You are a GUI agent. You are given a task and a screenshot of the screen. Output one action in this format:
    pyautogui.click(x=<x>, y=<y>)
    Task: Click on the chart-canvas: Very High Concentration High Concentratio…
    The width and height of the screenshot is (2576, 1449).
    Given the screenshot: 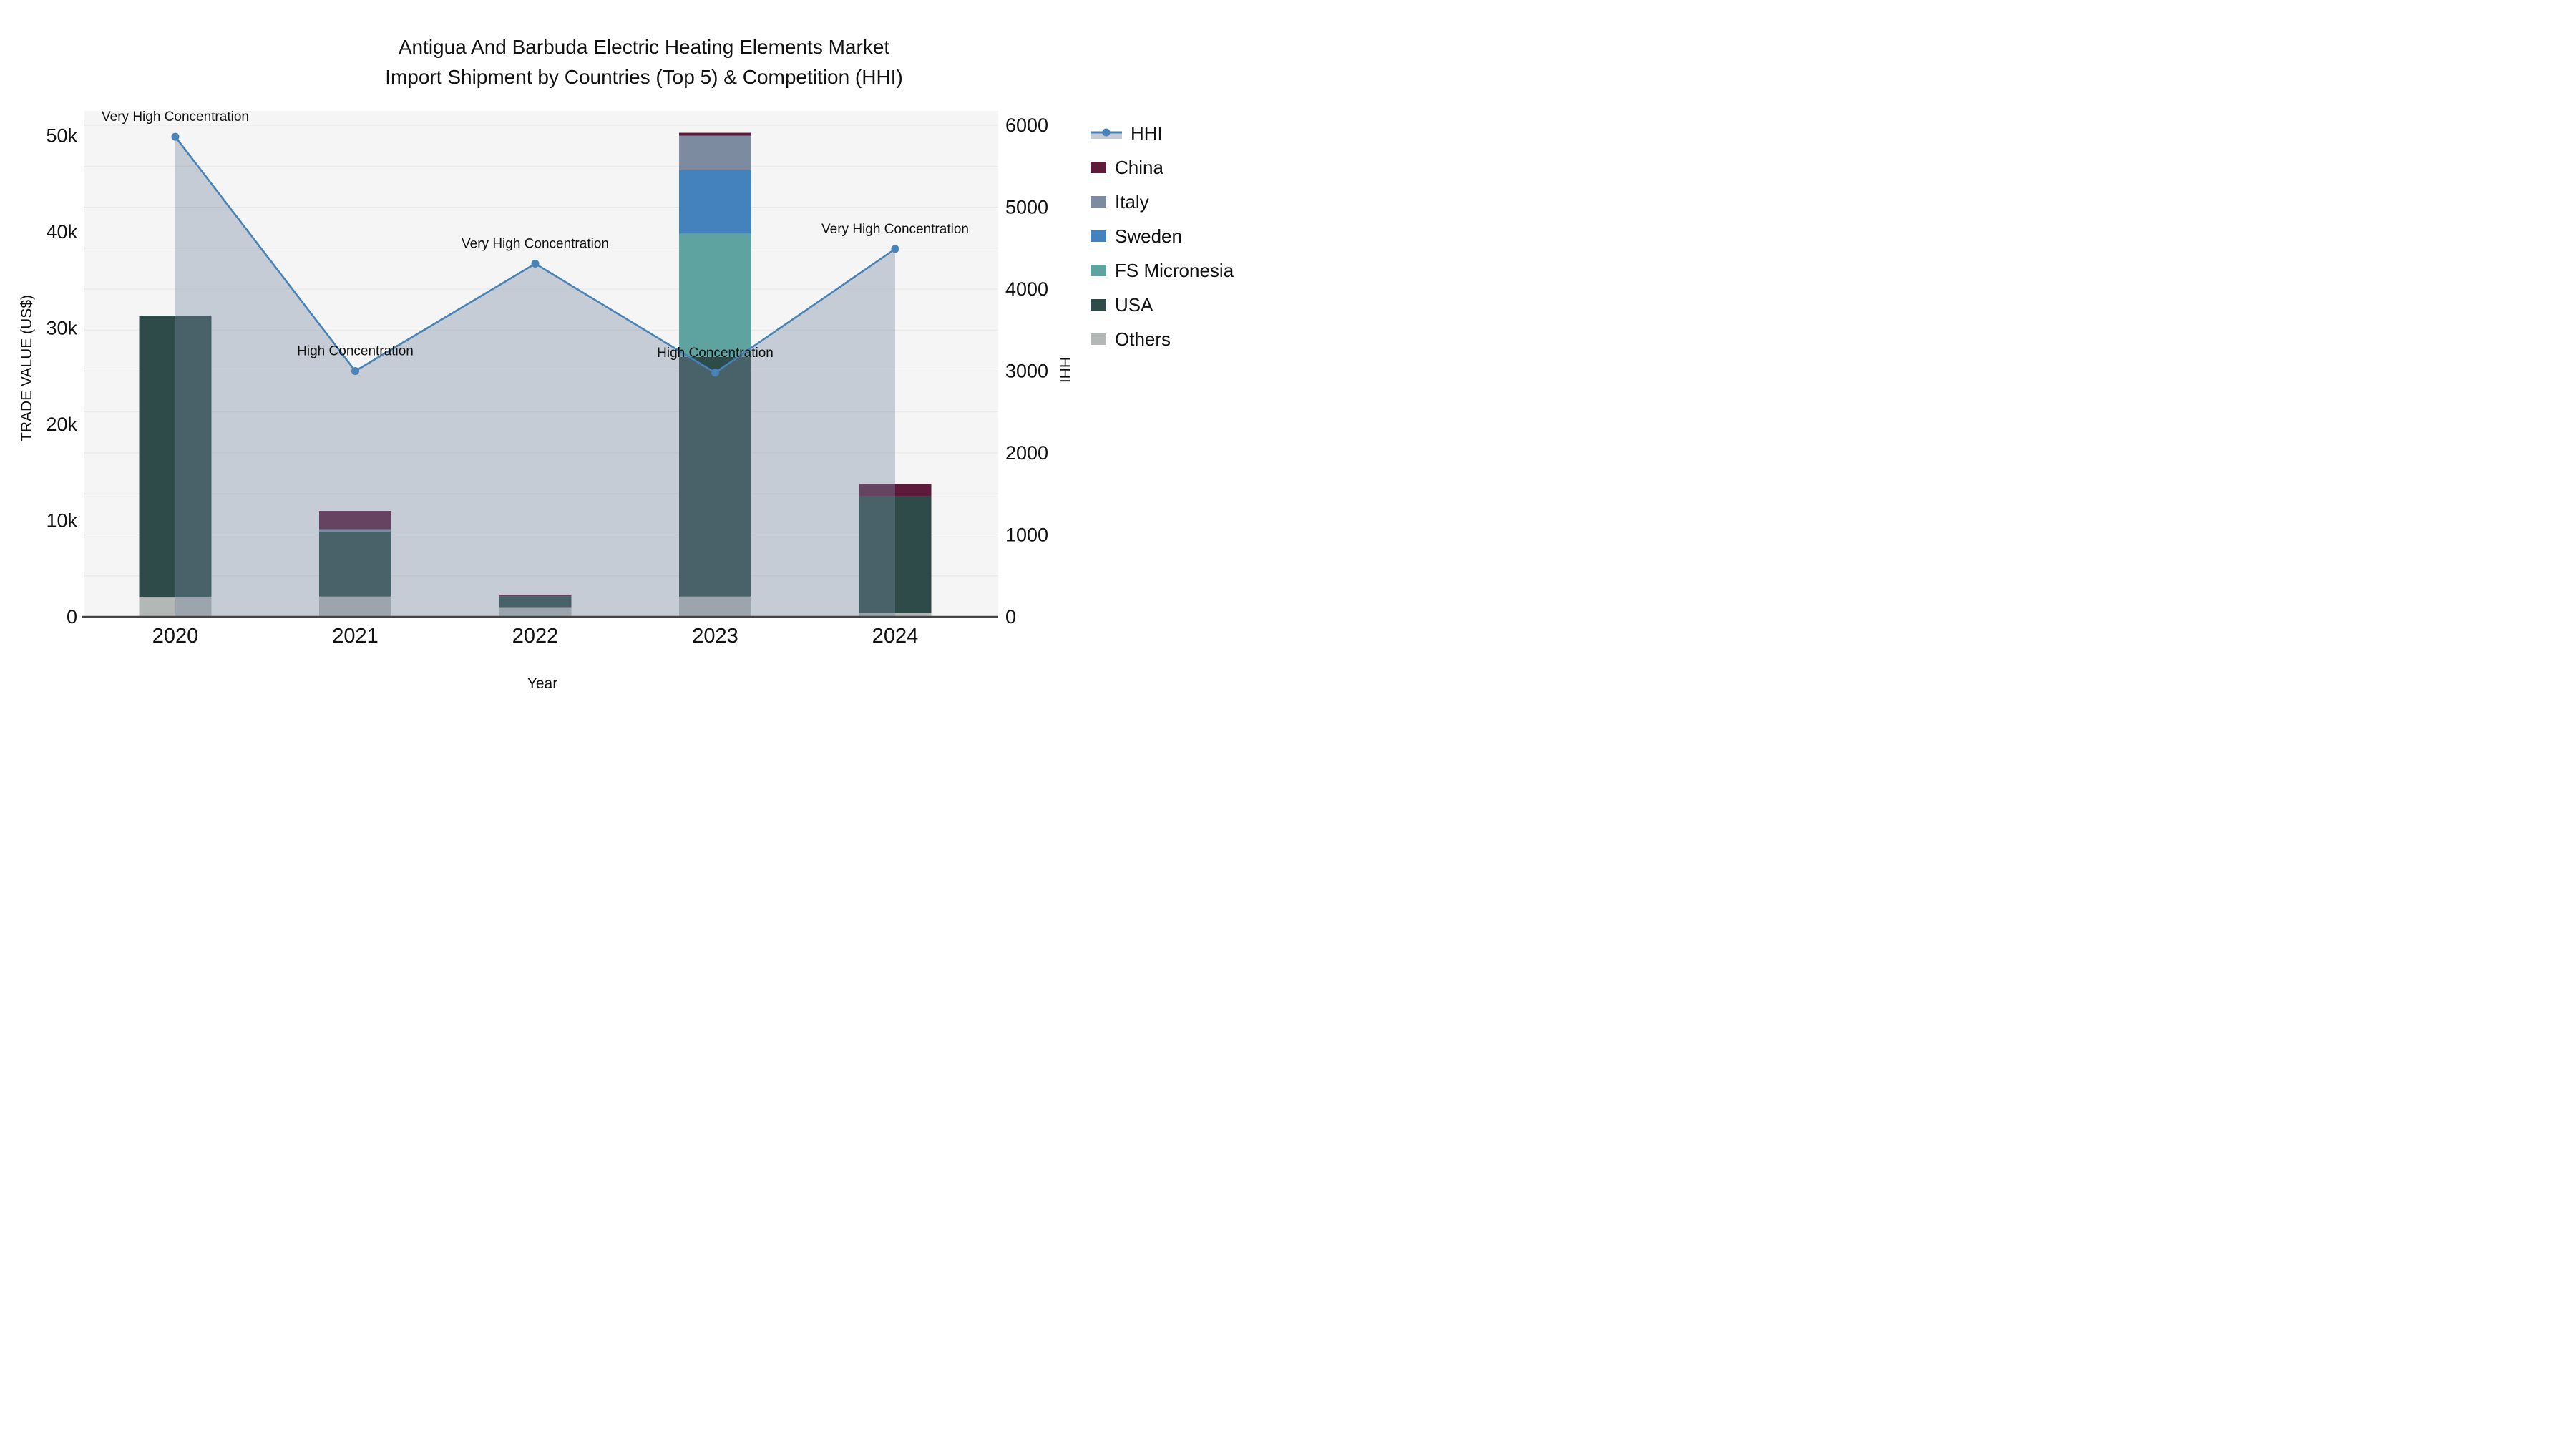 What is the action you would take?
    pyautogui.click(x=547, y=378)
    